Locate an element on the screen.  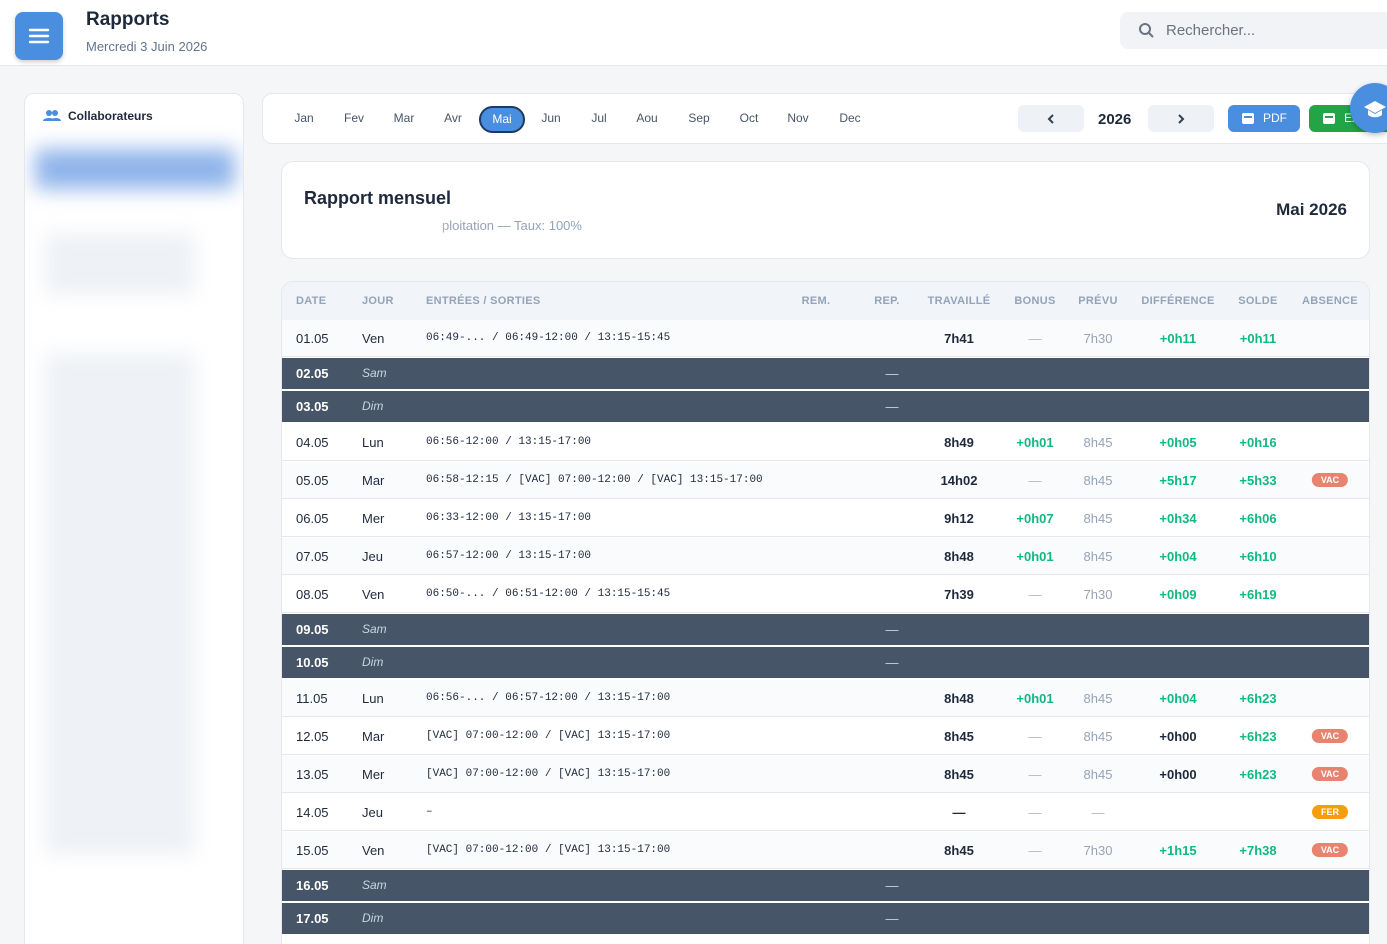
chevron-right is located at coordinates (1181, 119).